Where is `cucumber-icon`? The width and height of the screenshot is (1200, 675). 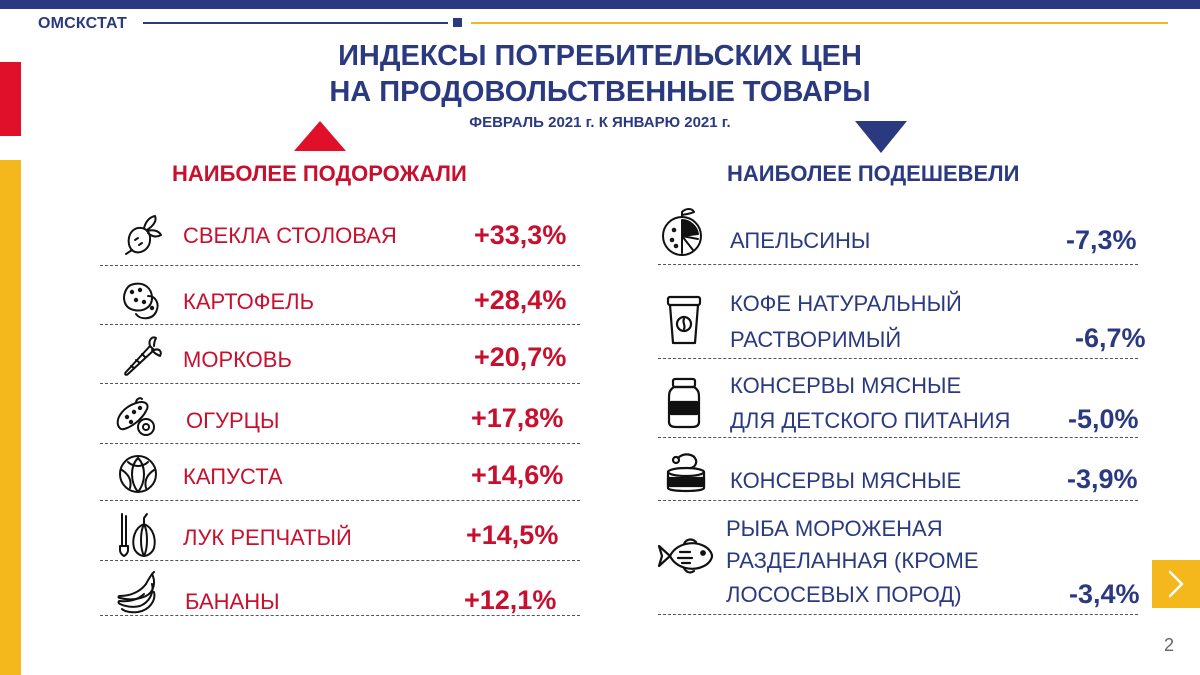 cucumber-icon is located at coordinates (134, 417).